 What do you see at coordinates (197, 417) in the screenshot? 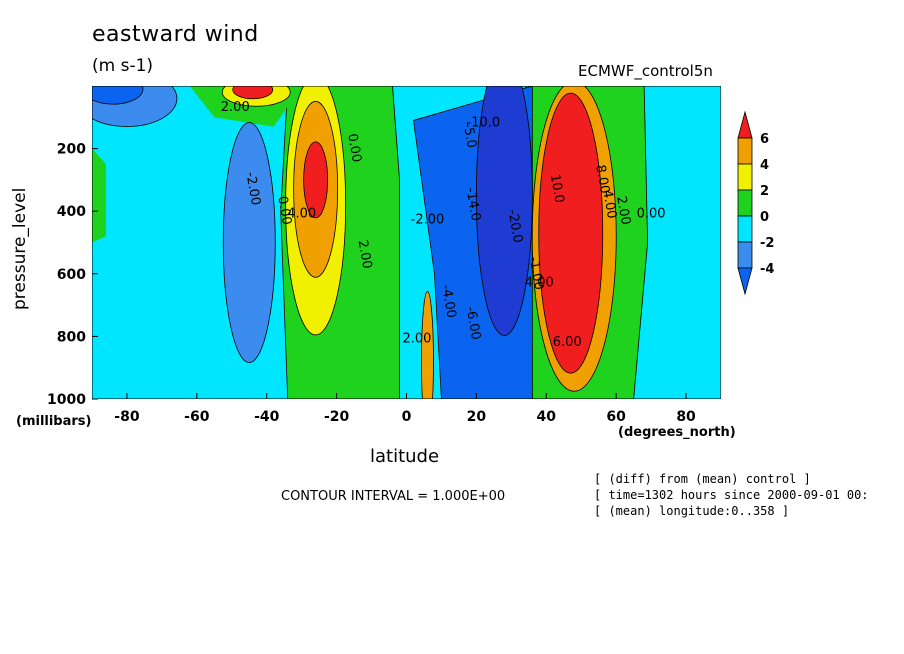
I see `x-tick-label: -60` at bounding box center [197, 417].